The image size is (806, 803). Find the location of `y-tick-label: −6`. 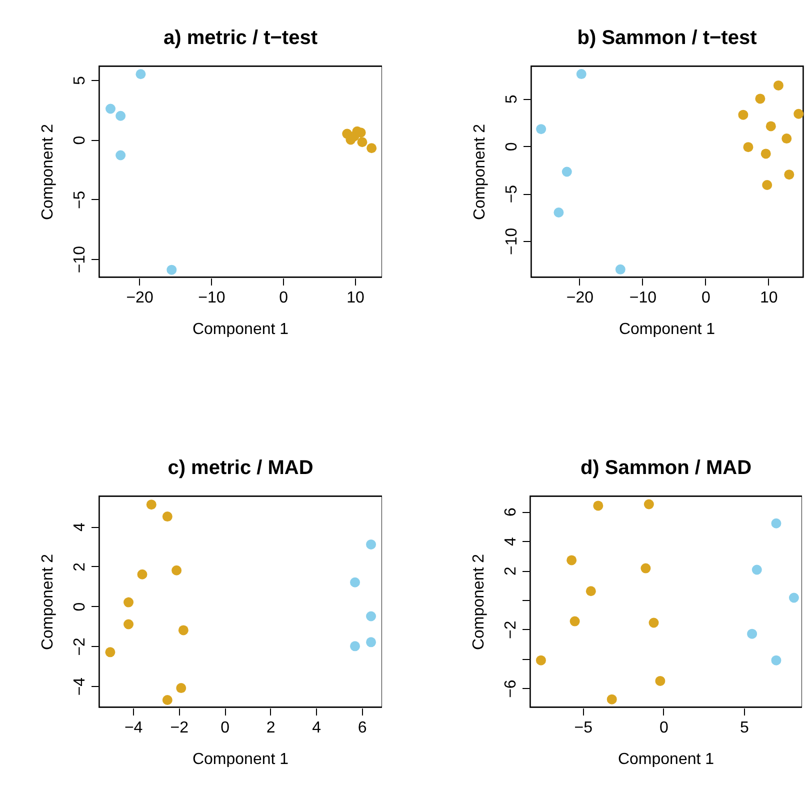

y-tick-label: −6 is located at coordinates (511, 689).